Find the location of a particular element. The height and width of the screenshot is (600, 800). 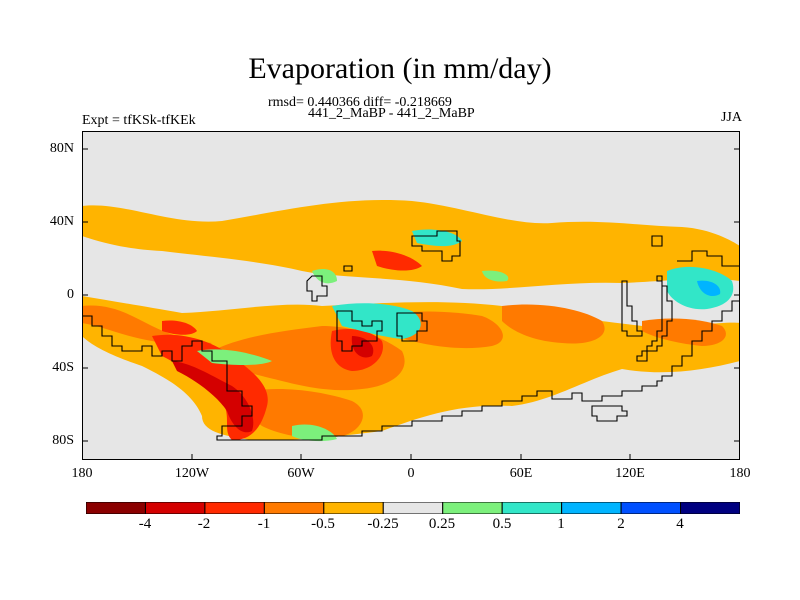

season-label: JJA is located at coordinates (731, 117).